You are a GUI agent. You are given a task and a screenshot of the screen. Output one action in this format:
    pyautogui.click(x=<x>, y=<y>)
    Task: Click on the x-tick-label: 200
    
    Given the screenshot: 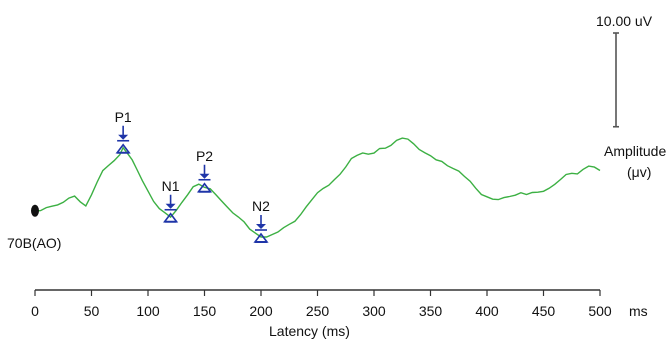 What is the action you would take?
    pyautogui.click(x=261, y=311)
    